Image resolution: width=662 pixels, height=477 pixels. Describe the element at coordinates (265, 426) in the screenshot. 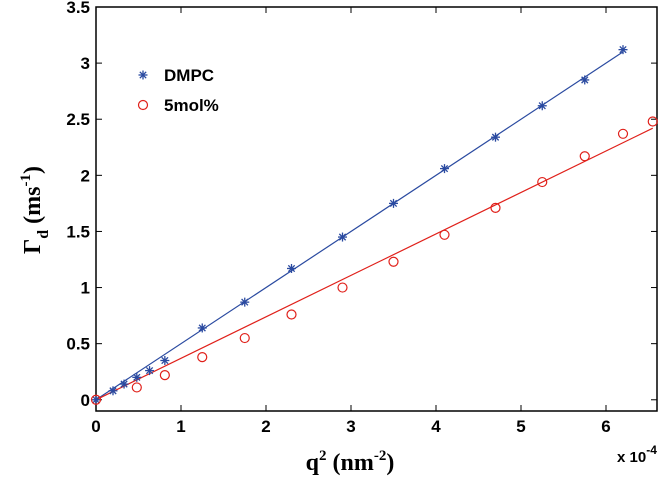

I see `x-tick-label: 2` at that location.